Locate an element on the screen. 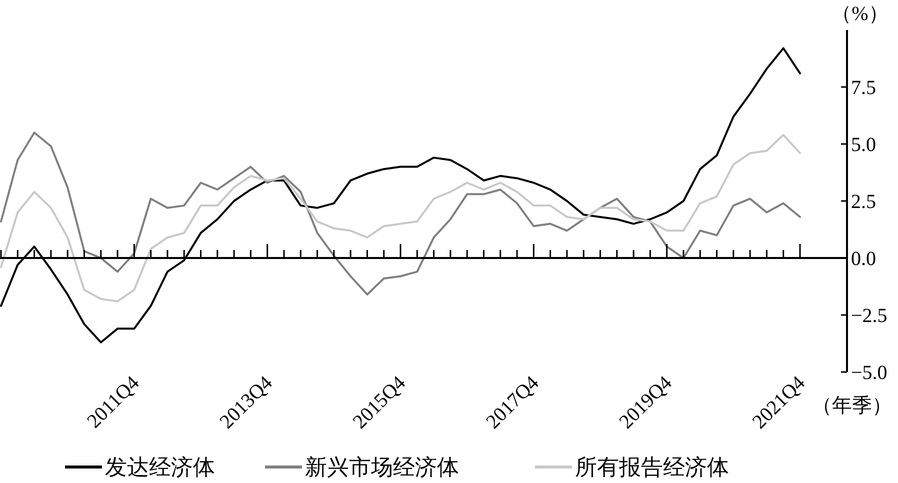 The width and height of the screenshot is (898, 483). legend-label: 新兴市场经济体 is located at coordinates (382, 467).